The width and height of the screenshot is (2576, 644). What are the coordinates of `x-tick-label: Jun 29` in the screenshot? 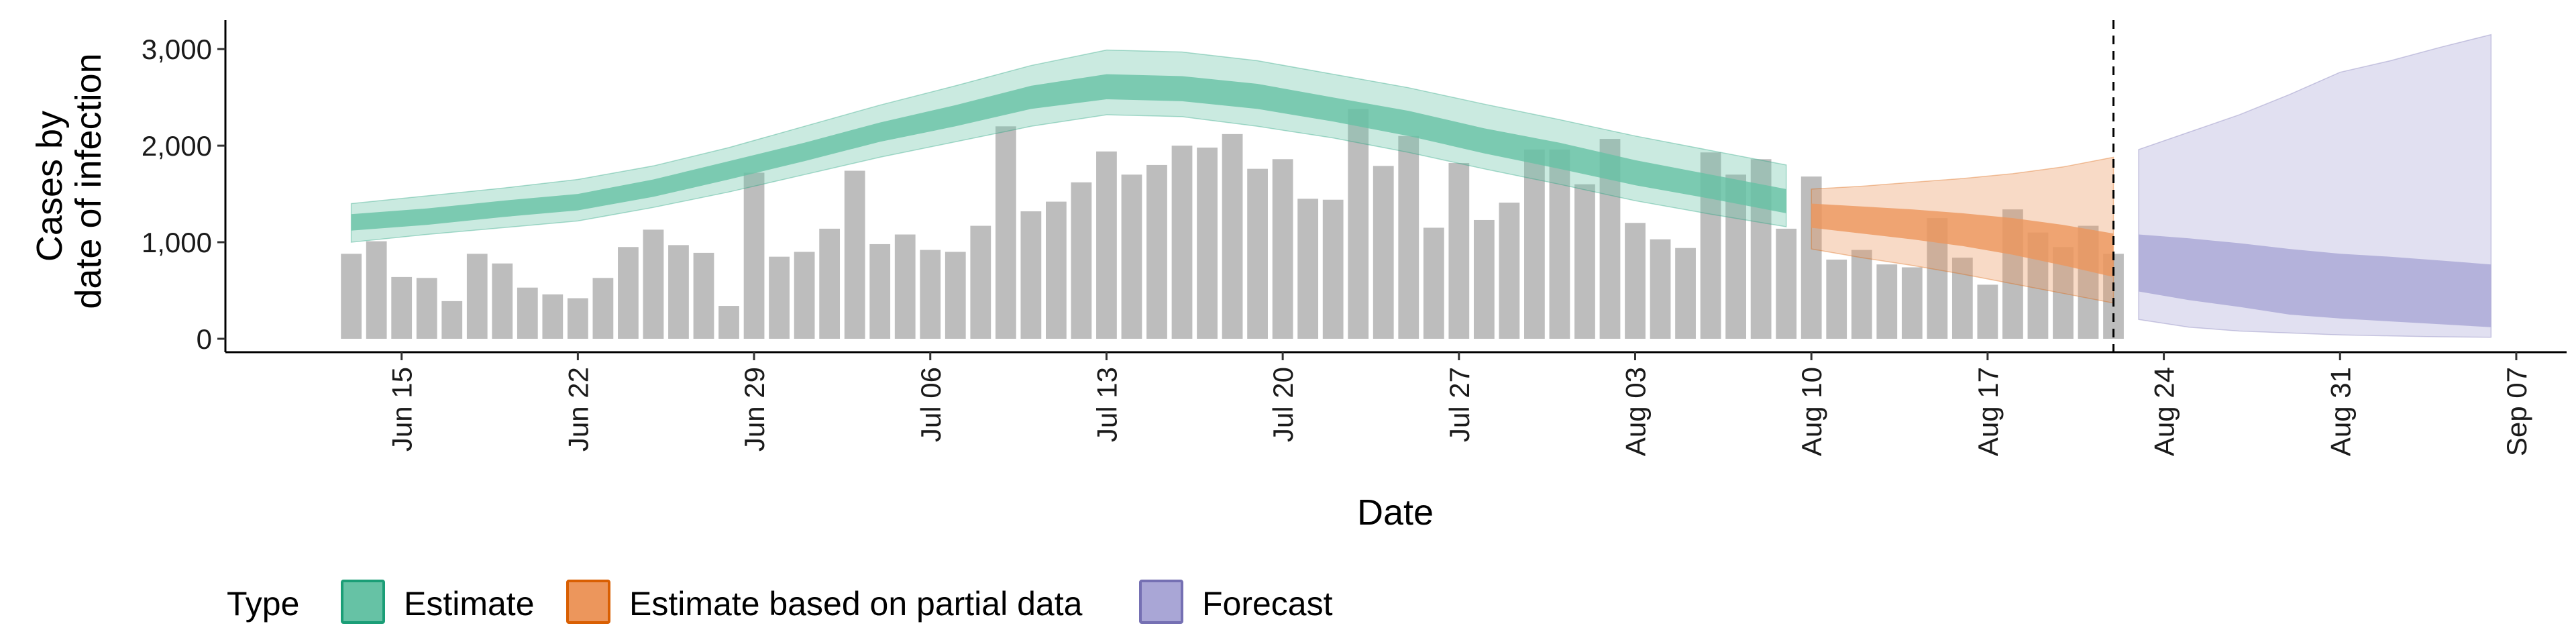 It's located at (754, 409).